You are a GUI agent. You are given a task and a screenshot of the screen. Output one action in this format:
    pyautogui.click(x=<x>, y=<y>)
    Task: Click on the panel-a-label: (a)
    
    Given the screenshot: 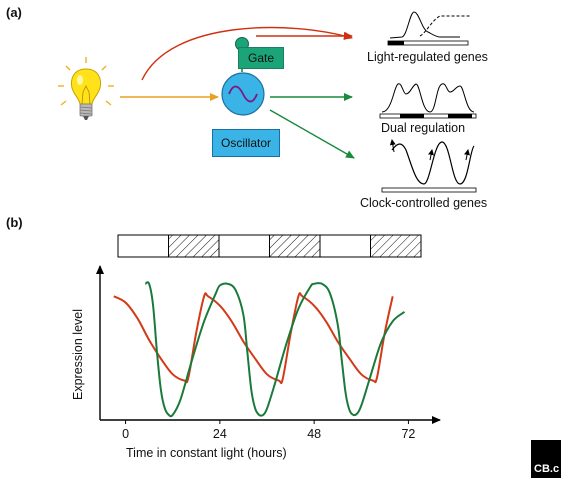 What is the action you would take?
    pyautogui.click(x=14, y=12)
    